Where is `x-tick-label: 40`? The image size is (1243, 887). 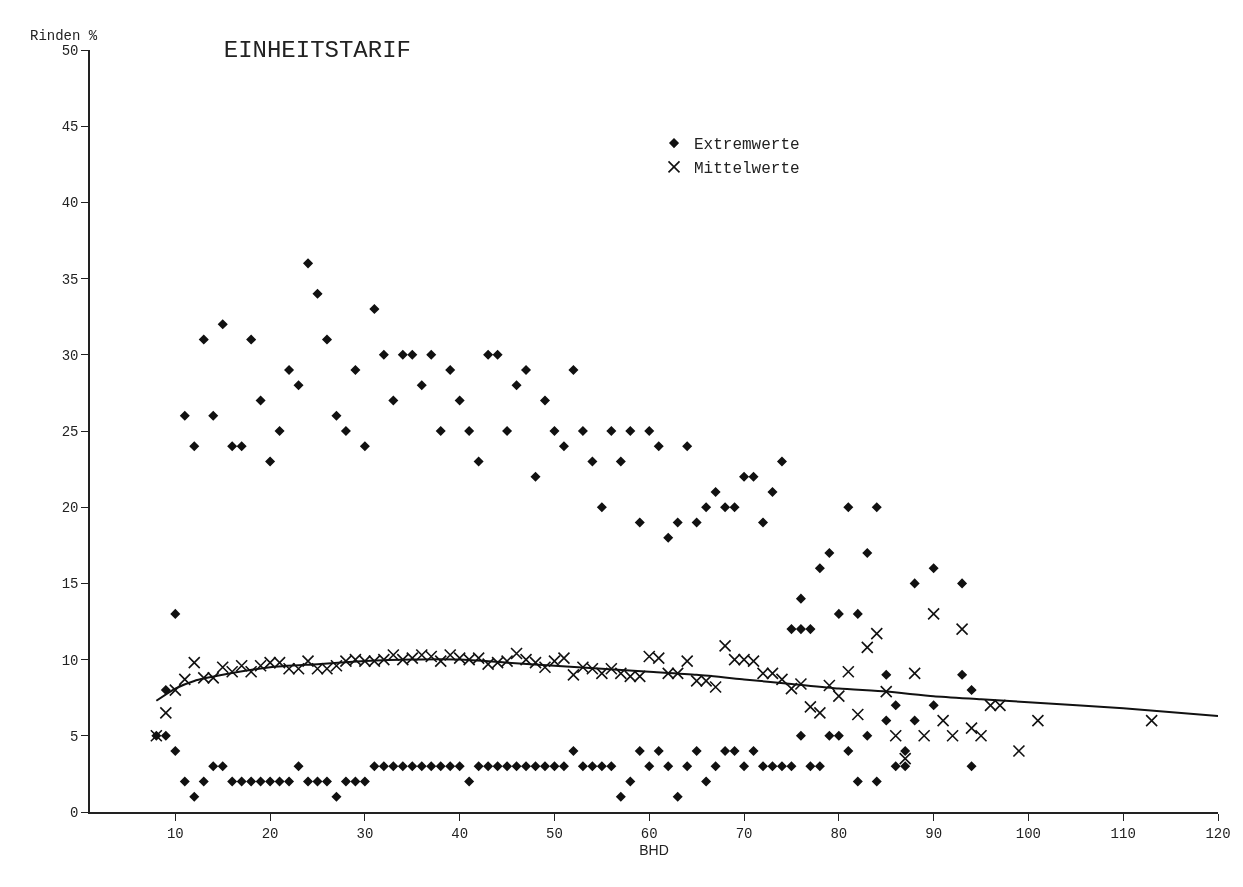 x-tick-label: 40 is located at coordinates (460, 833).